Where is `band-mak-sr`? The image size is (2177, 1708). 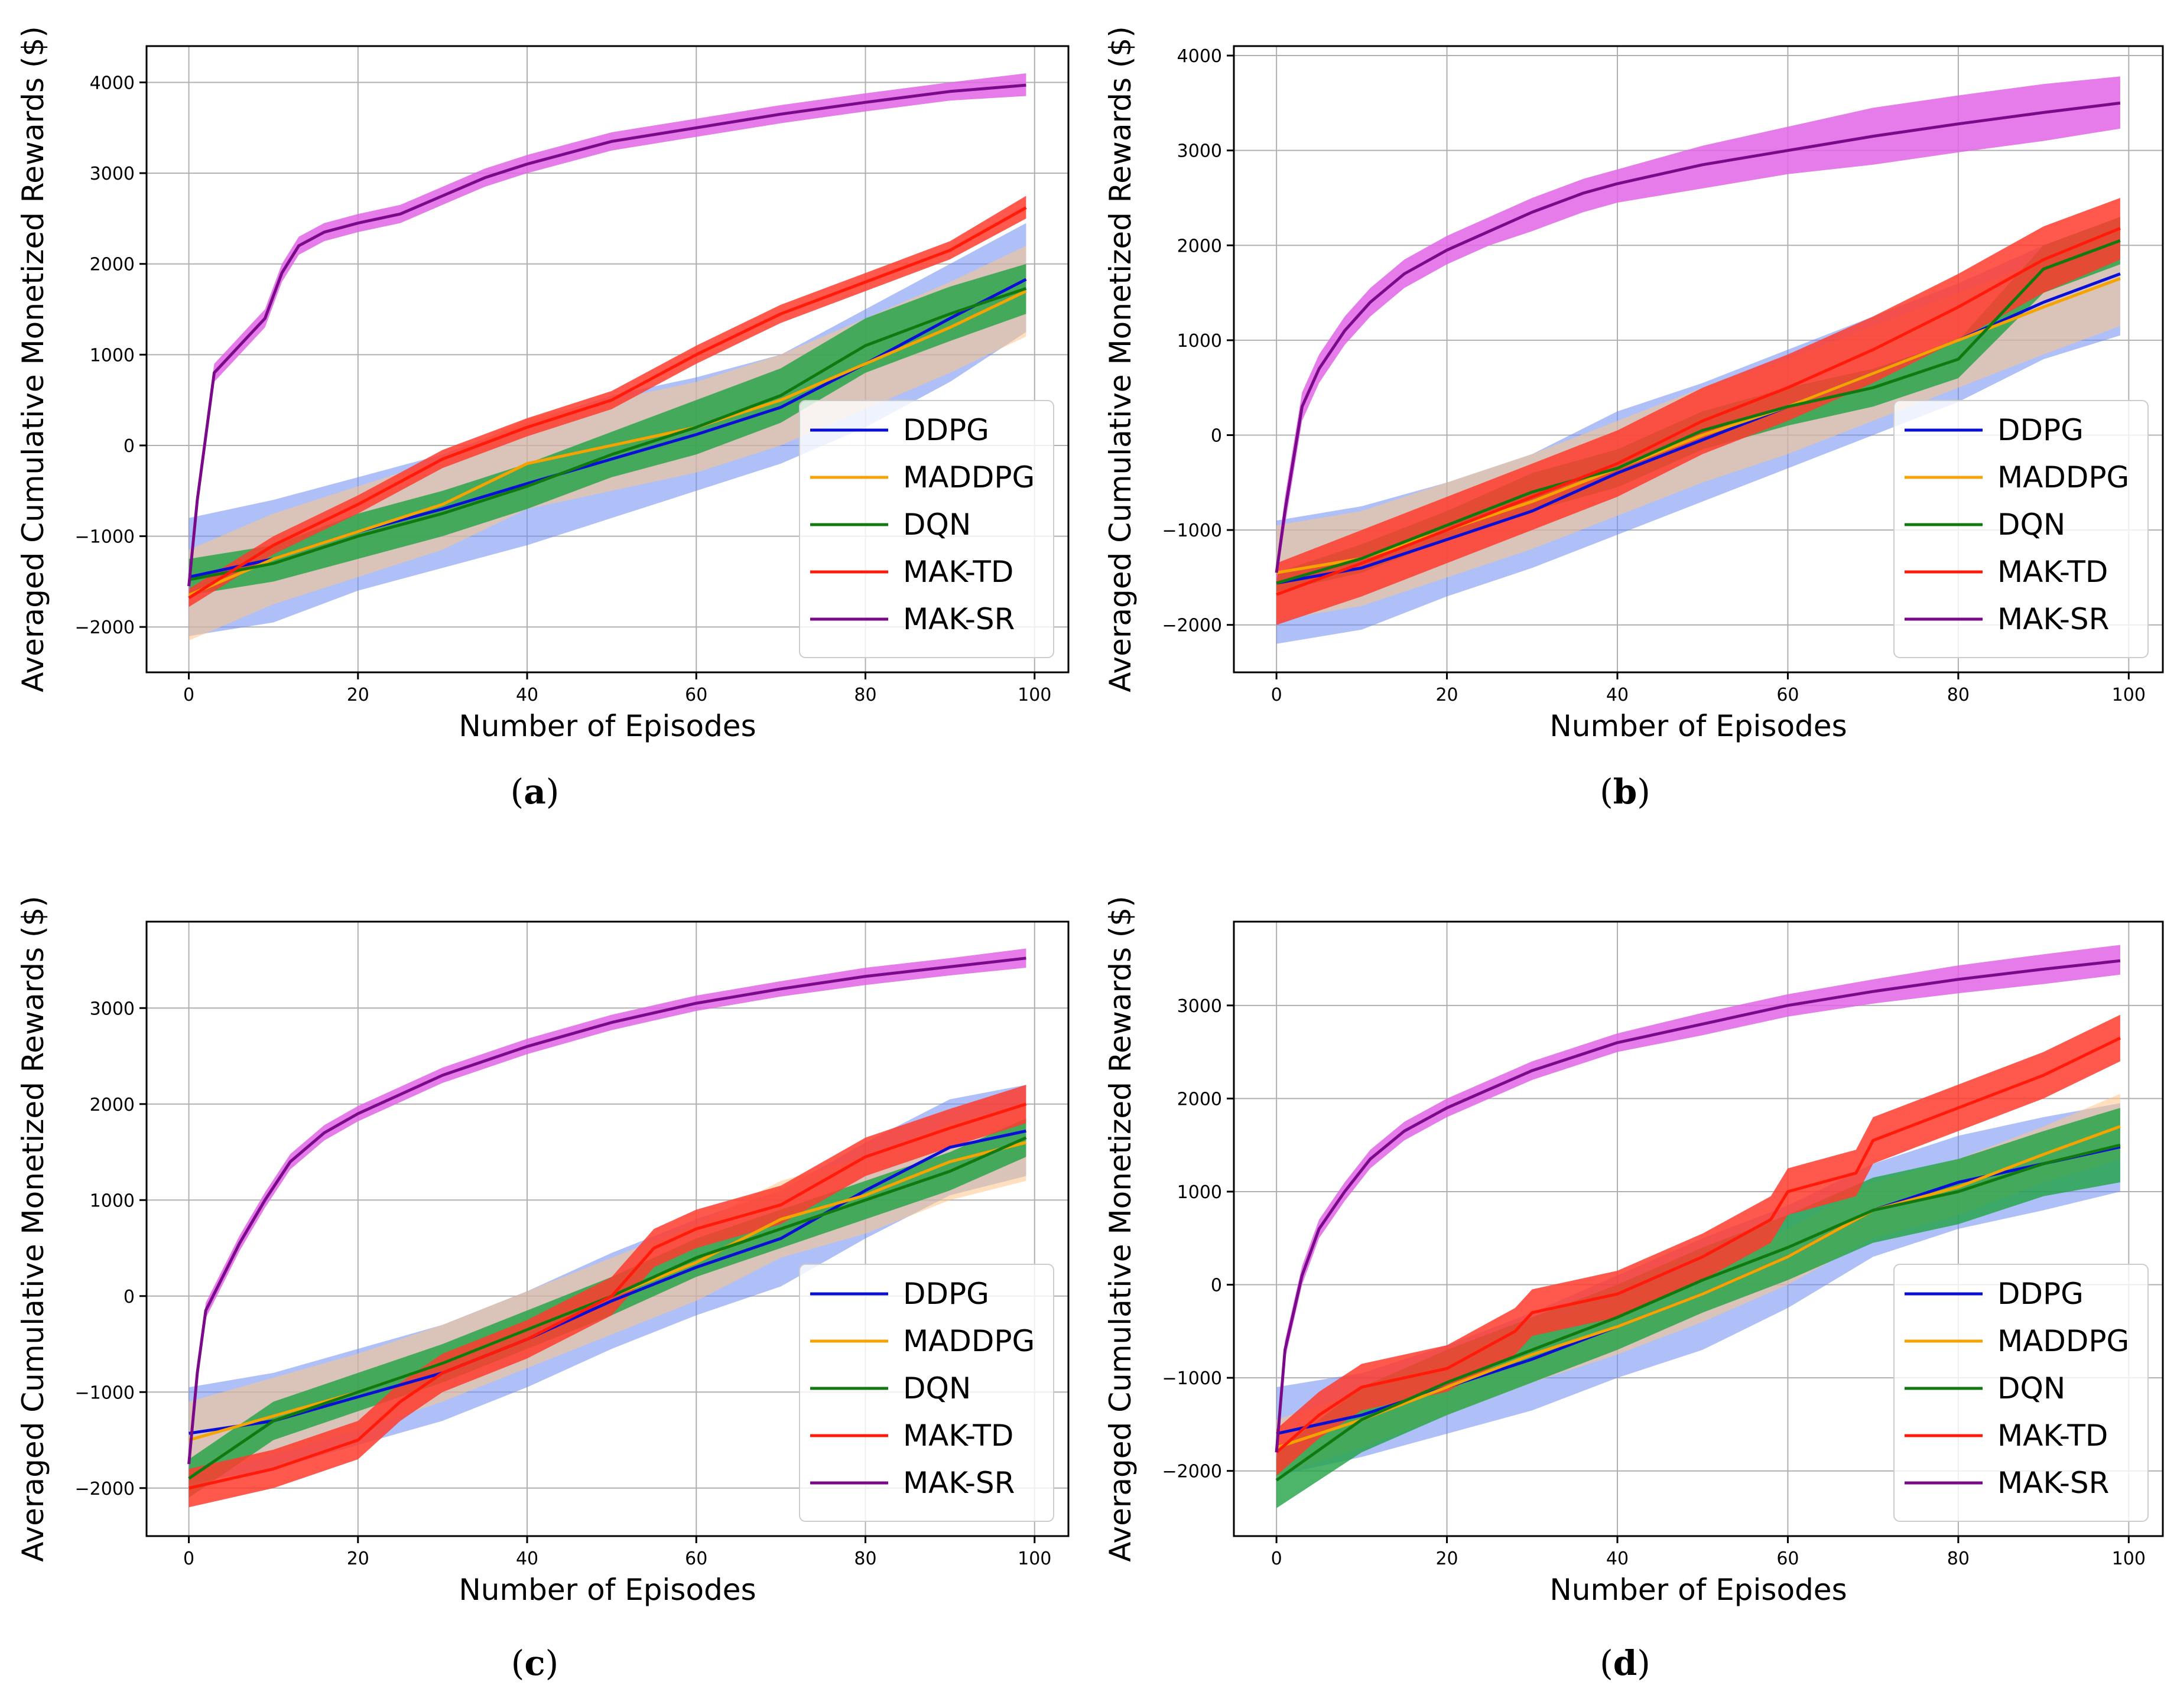
band-mak-sr is located at coordinates (1698, 329).